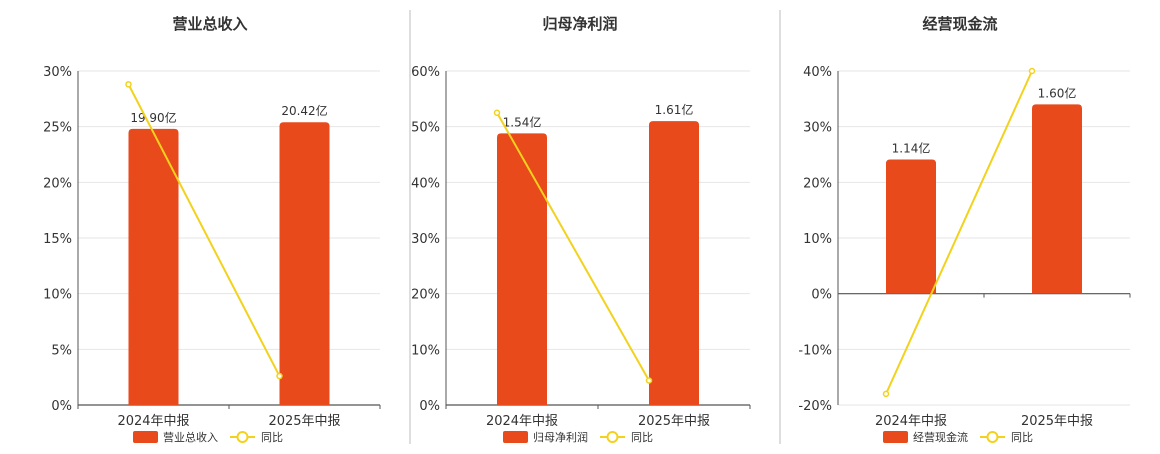  I want to click on y-tick-label: 5%, so click(61, 350).